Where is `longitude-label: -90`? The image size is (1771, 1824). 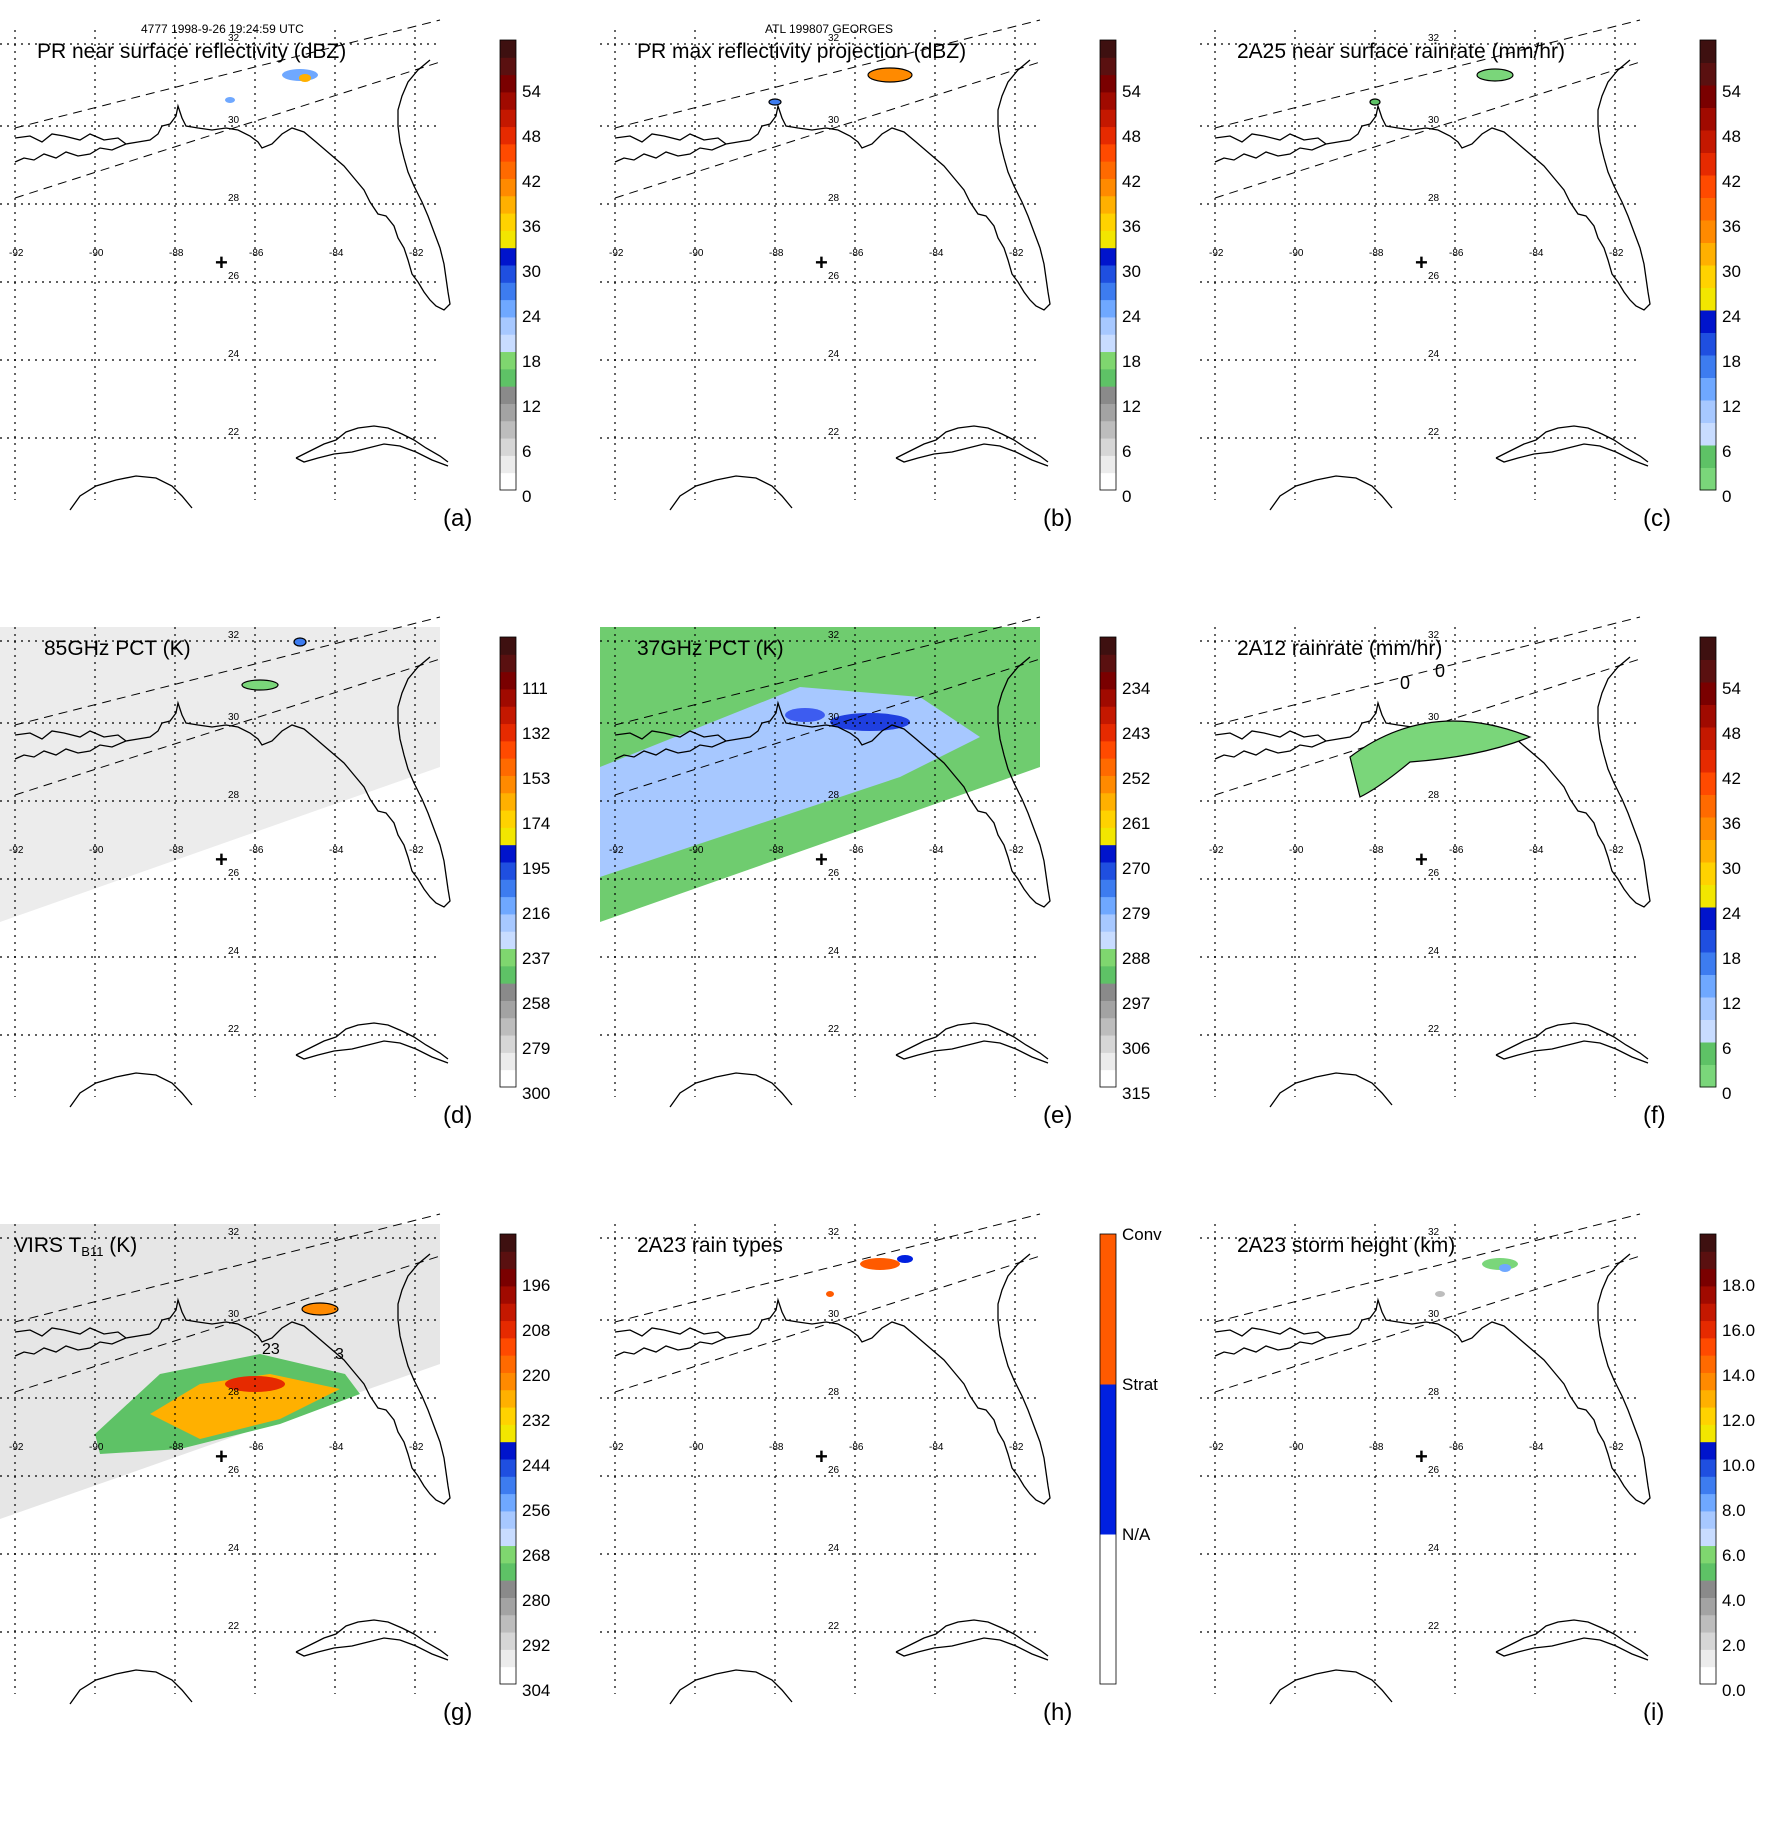 longitude-label: -90 is located at coordinates (96, 850).